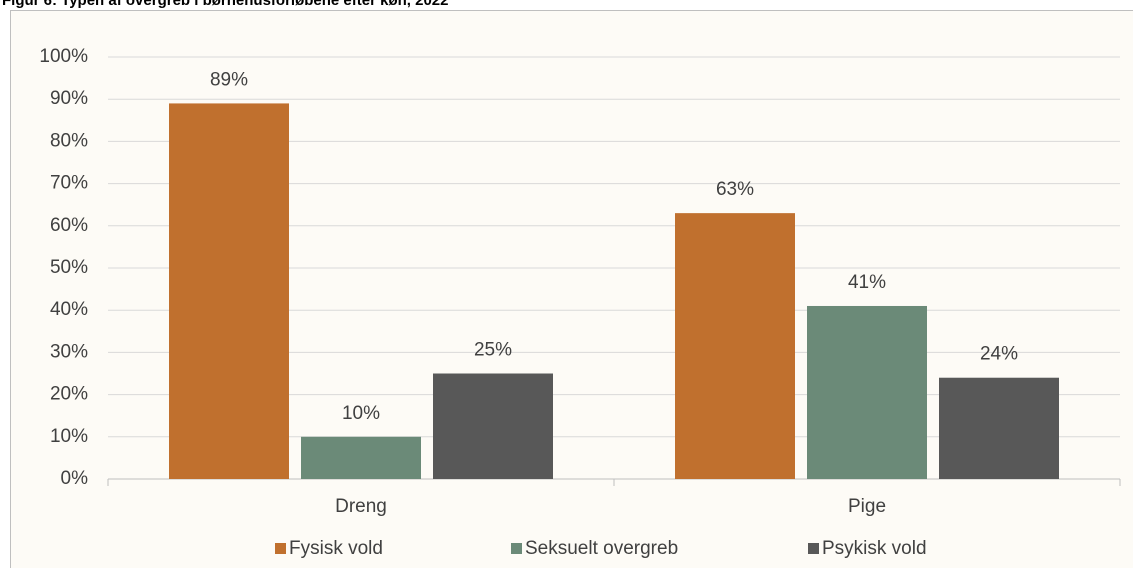 The height and width of the screenshot is (568, 1133). I want to click on data-label: 41%, so click(867, 282).